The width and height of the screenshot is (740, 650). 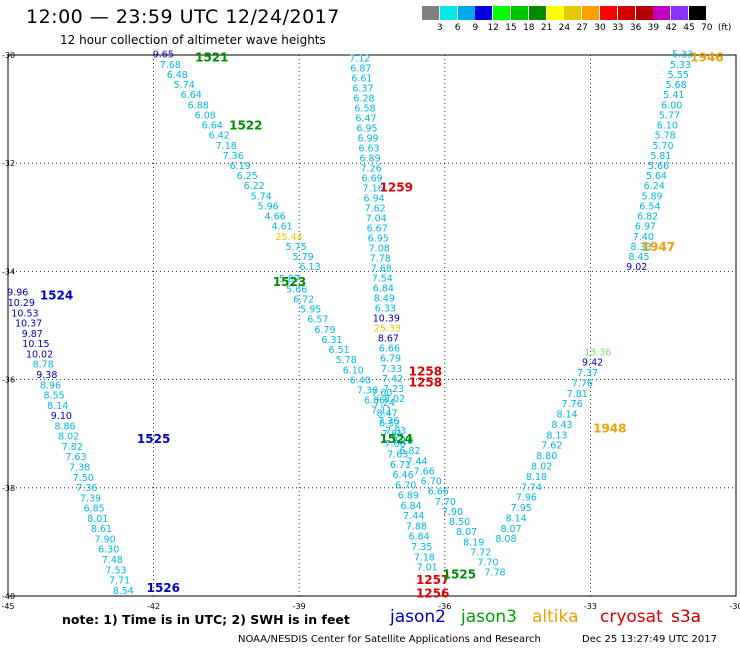 What do you see at coordinates (56, 296) in the screenshot?
I see `pass-time-label: 1524` at bounding box center [56, 296].